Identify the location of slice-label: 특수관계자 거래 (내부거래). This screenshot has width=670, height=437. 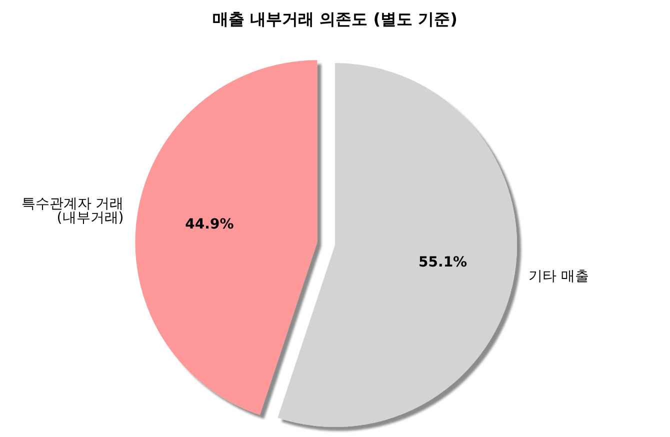
(72, 211).